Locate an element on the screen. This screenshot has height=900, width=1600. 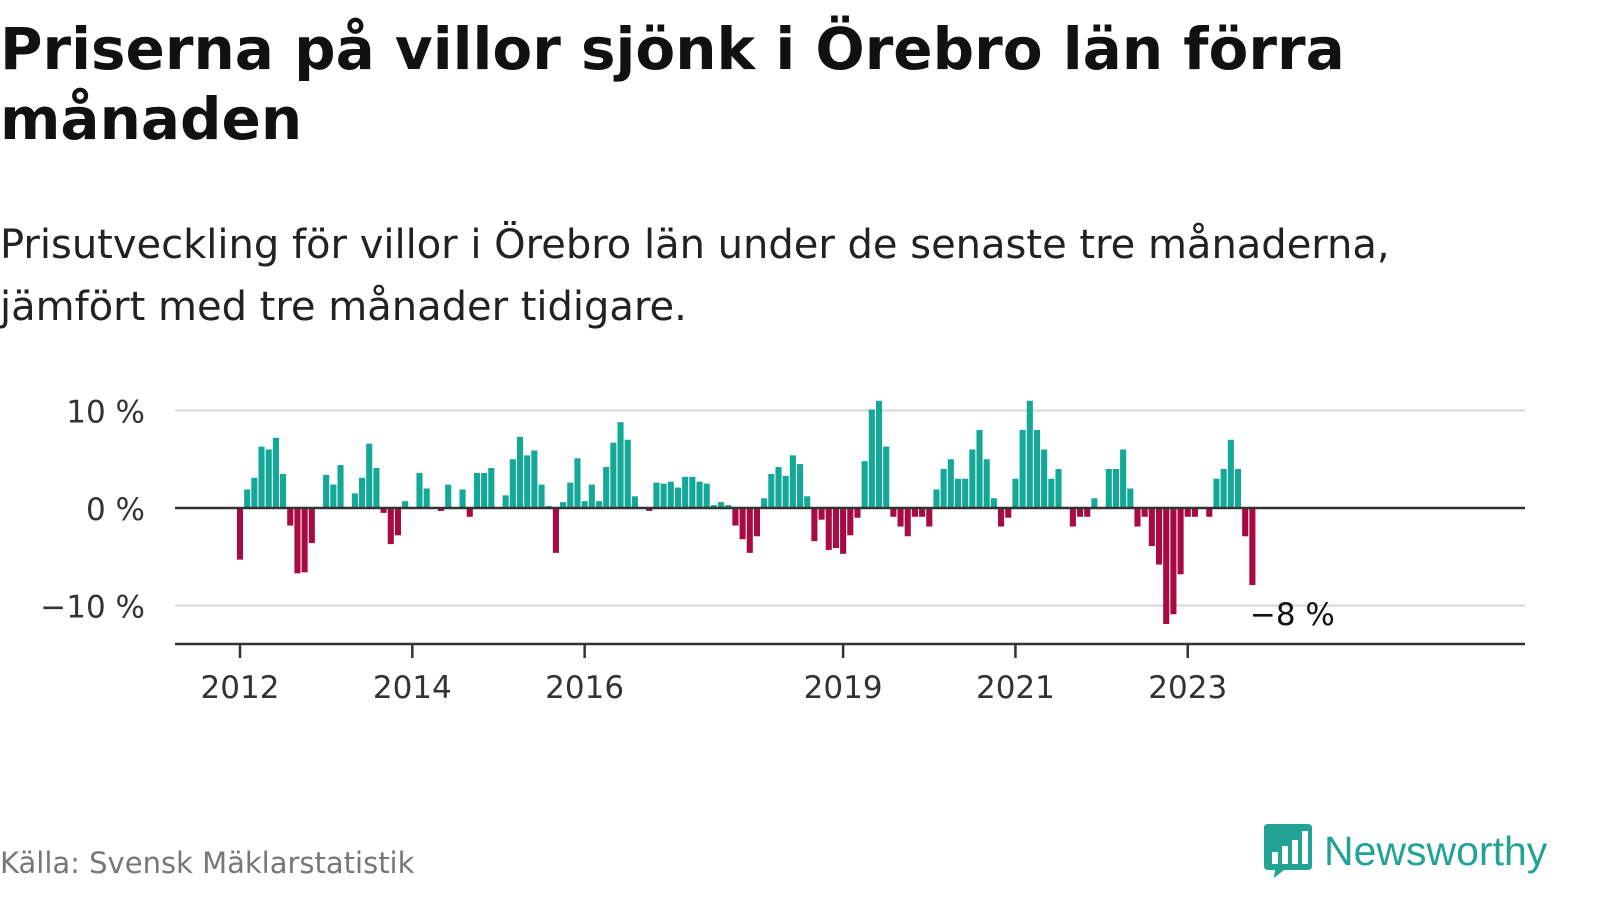
source-note: Källa: Svensk Mäklarstatistik is located at coordinates (207, 863).